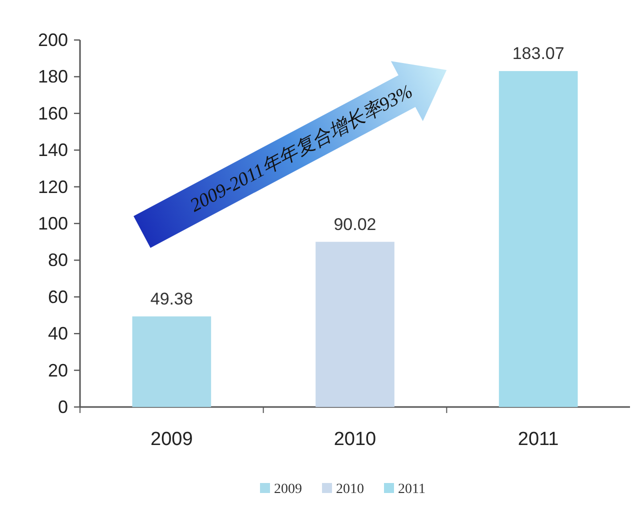  Describe the element at coordinates (53, 40) in the screenshot. I see `y-tick-label: 200` at that location.